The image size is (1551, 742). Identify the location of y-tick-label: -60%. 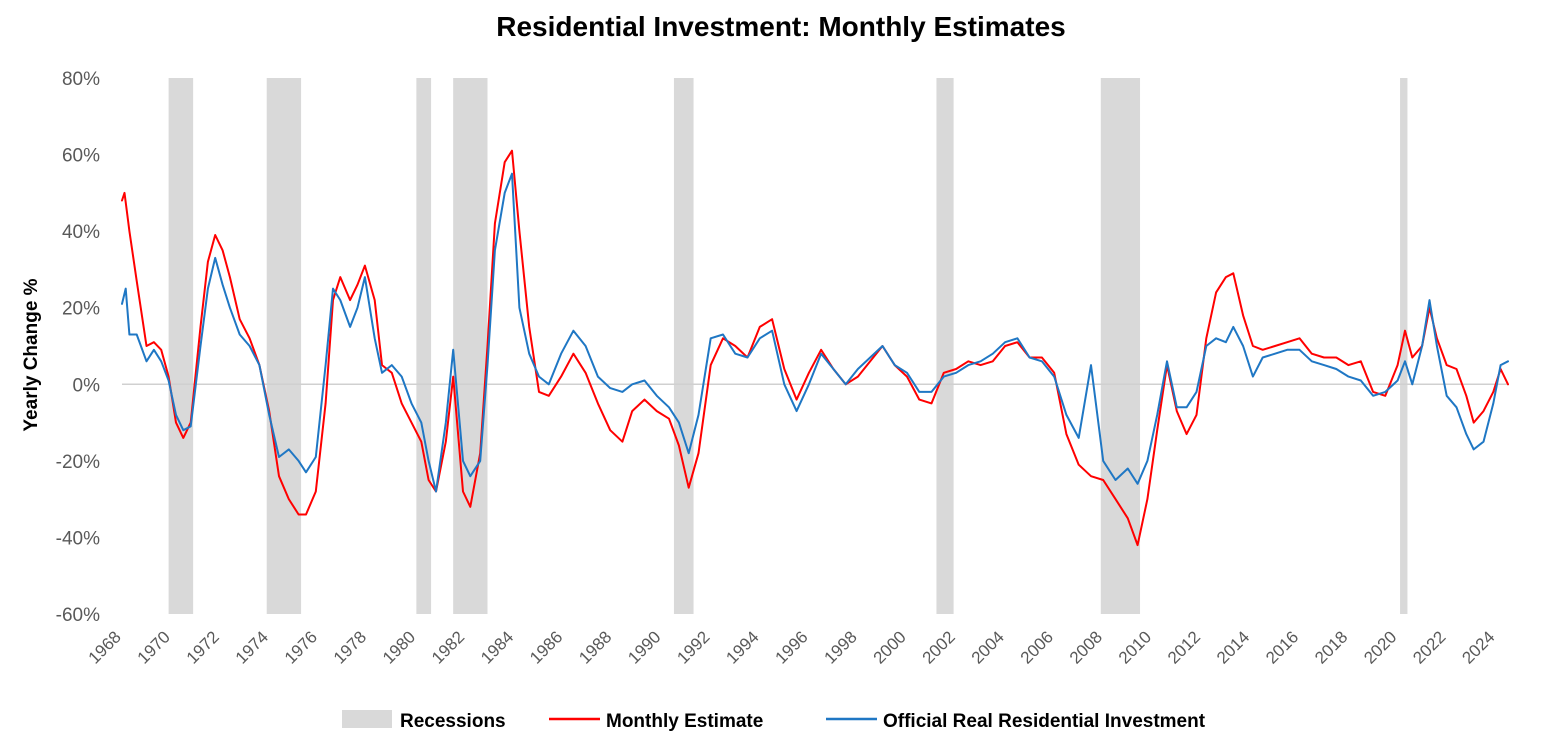
(78, 615).